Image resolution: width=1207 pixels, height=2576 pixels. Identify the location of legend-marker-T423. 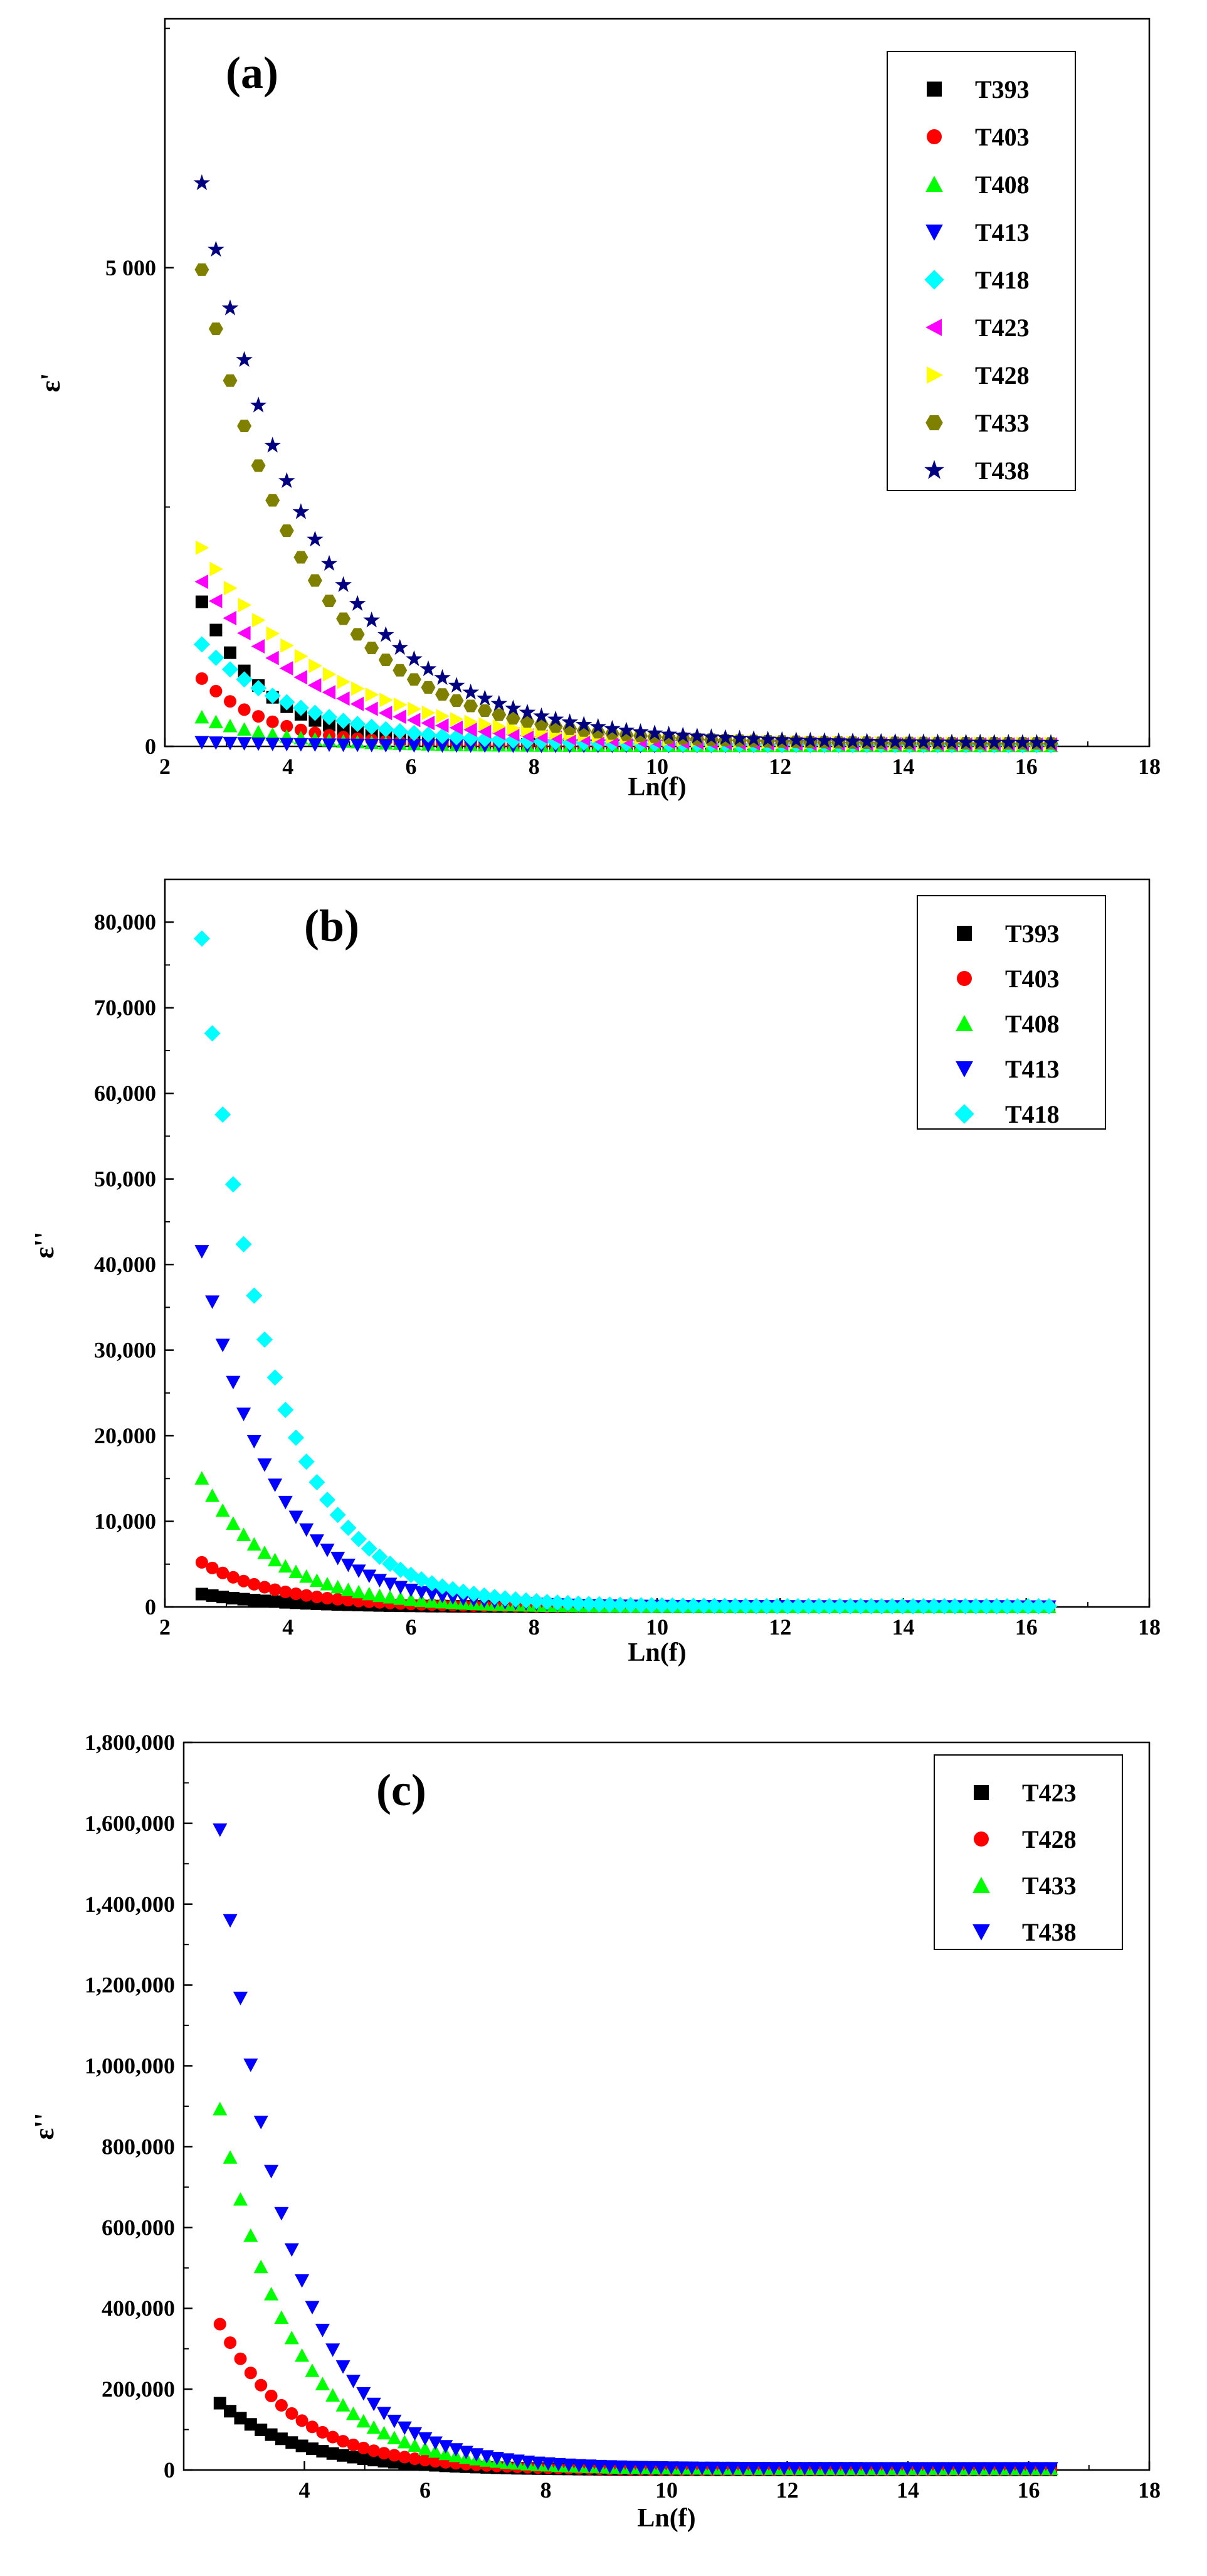
(982, 1792).